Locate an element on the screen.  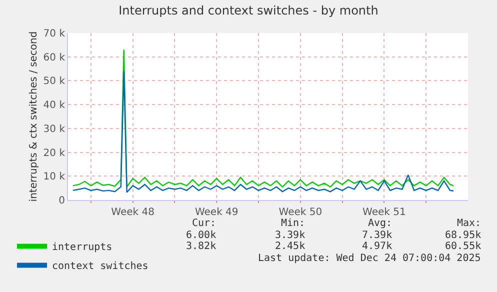
y-tick-label: 50 k is located at coordinates (54, 82).